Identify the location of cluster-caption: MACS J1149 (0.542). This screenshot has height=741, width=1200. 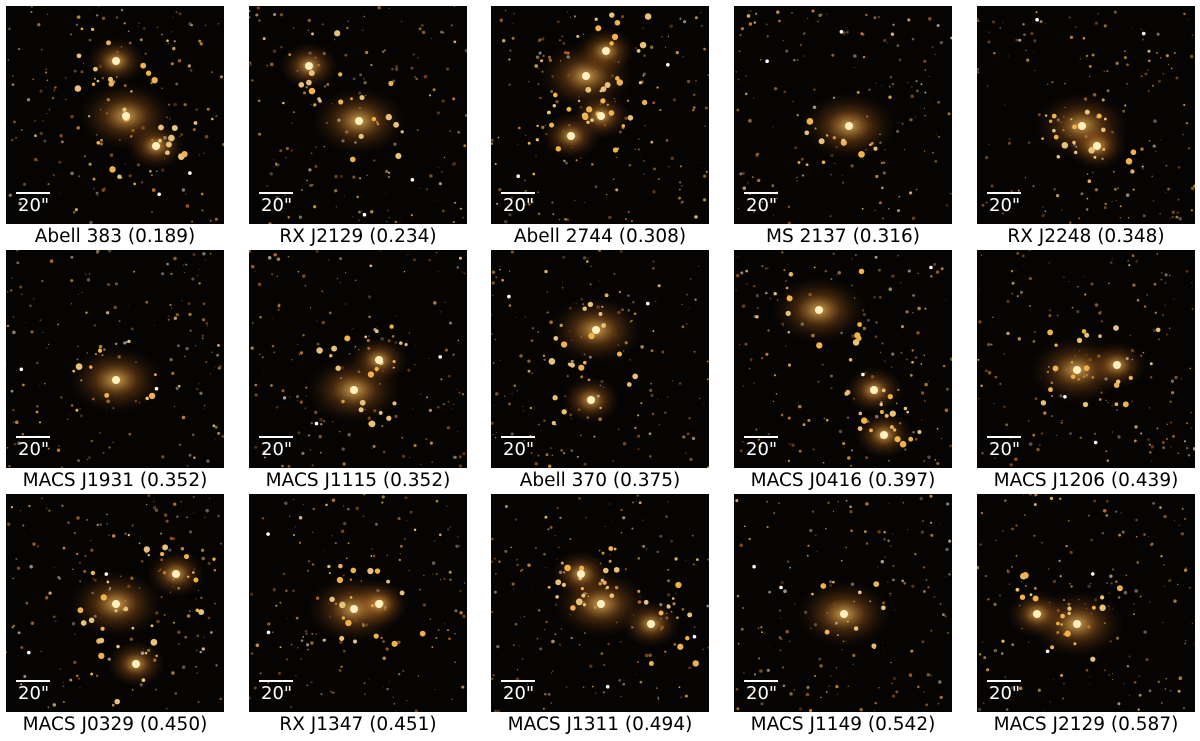
(843, 725).